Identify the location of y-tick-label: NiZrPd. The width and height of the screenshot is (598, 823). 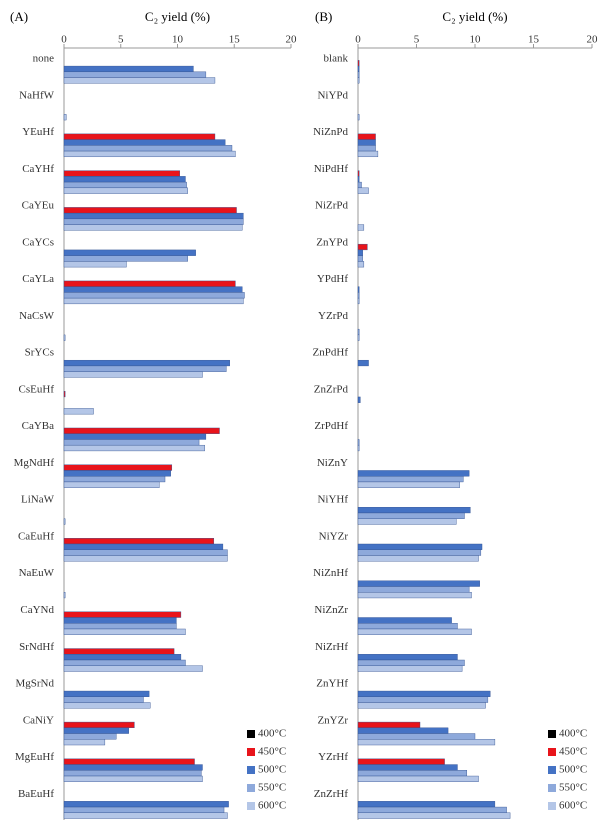
(332, 206).